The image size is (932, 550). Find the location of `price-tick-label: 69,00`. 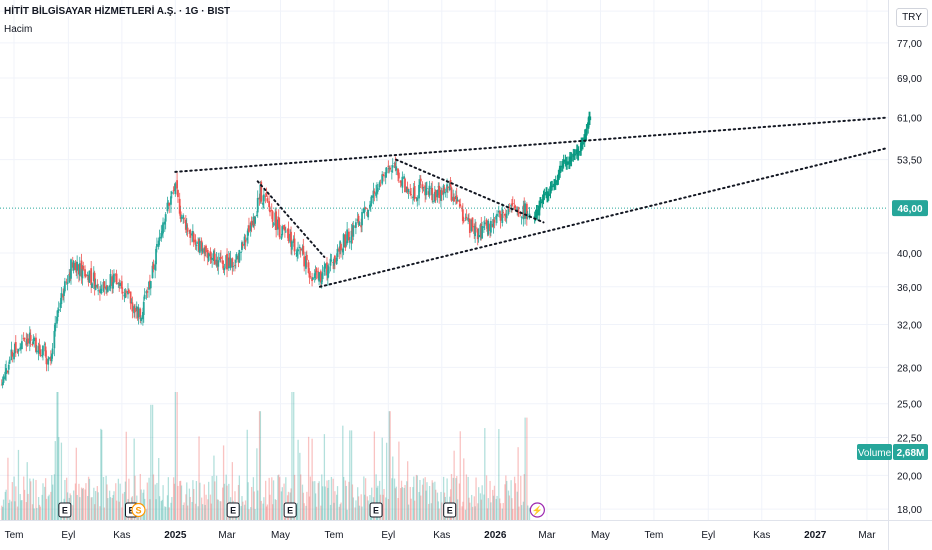

price-tick-label: 69,00 is located at coordinates (909, 79).